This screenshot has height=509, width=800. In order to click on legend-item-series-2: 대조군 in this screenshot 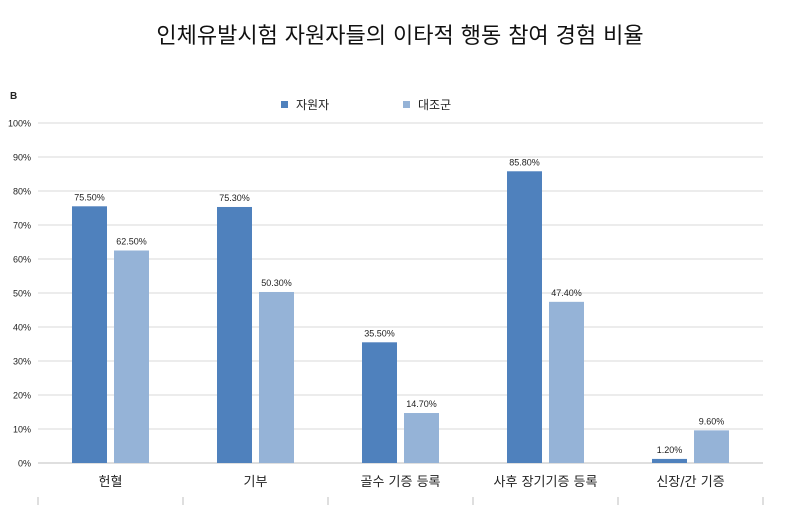, I will do `click(427, 104)`.